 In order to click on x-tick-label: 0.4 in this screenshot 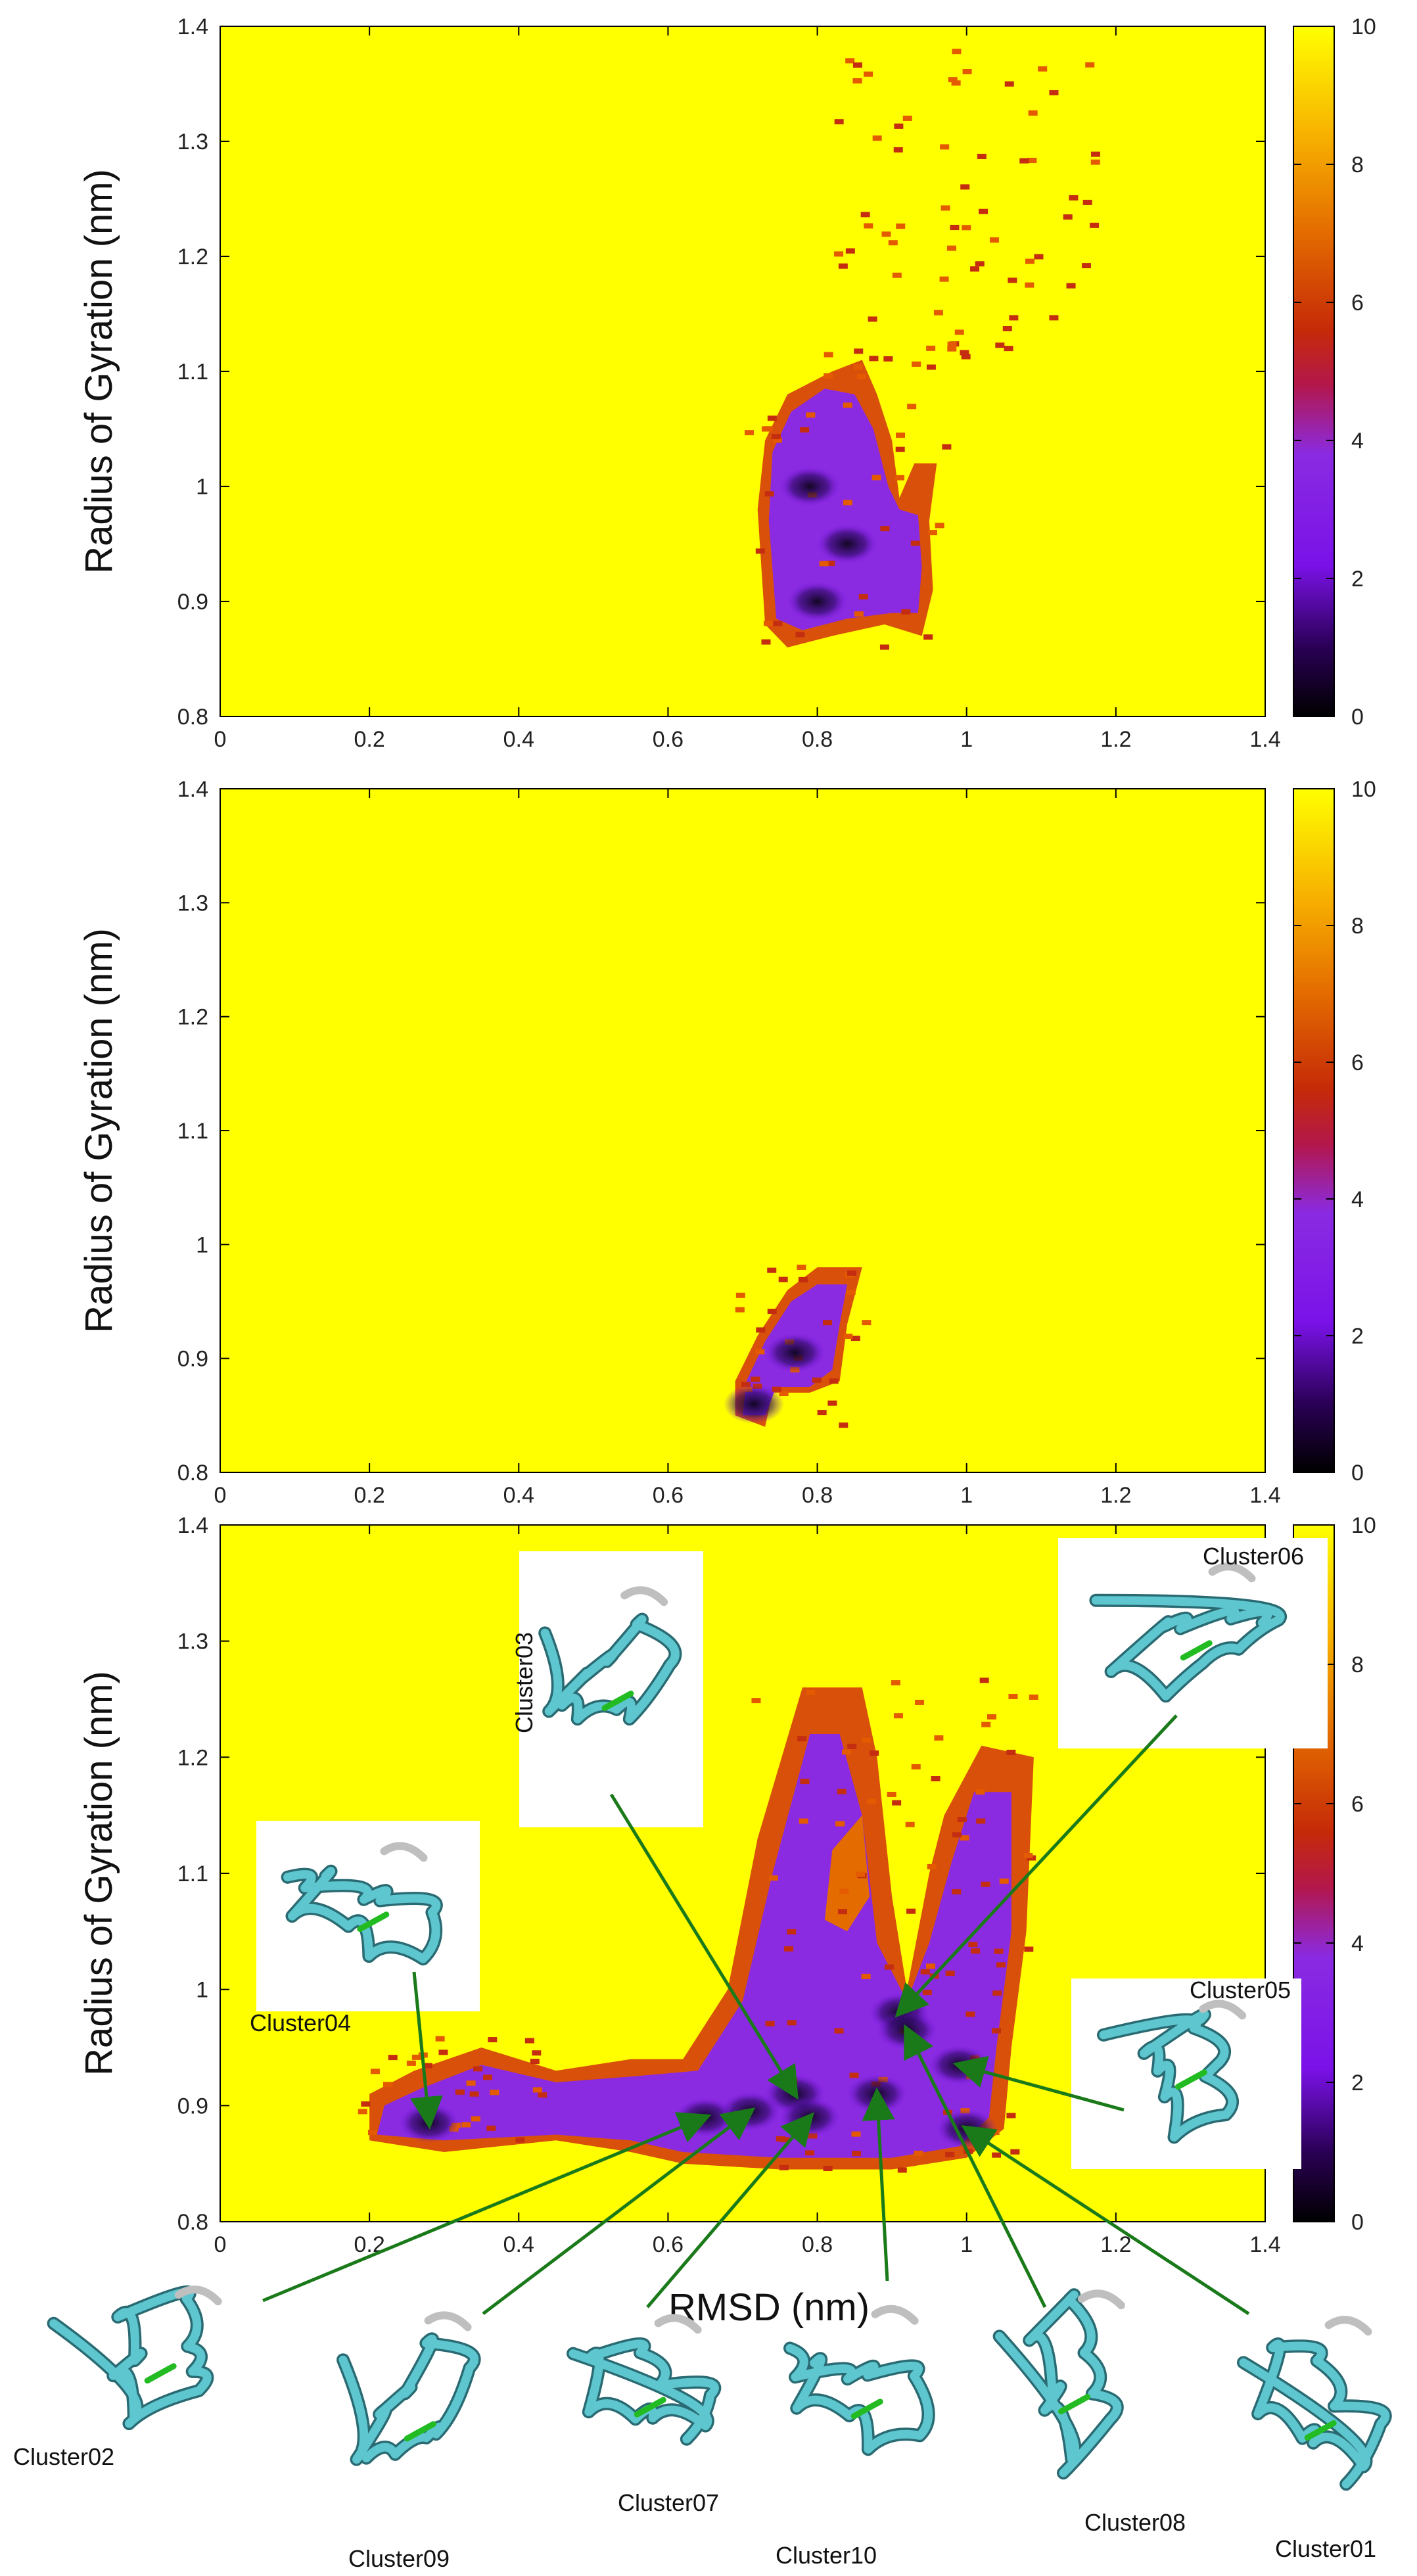, I will do `click(519, 1495)`.